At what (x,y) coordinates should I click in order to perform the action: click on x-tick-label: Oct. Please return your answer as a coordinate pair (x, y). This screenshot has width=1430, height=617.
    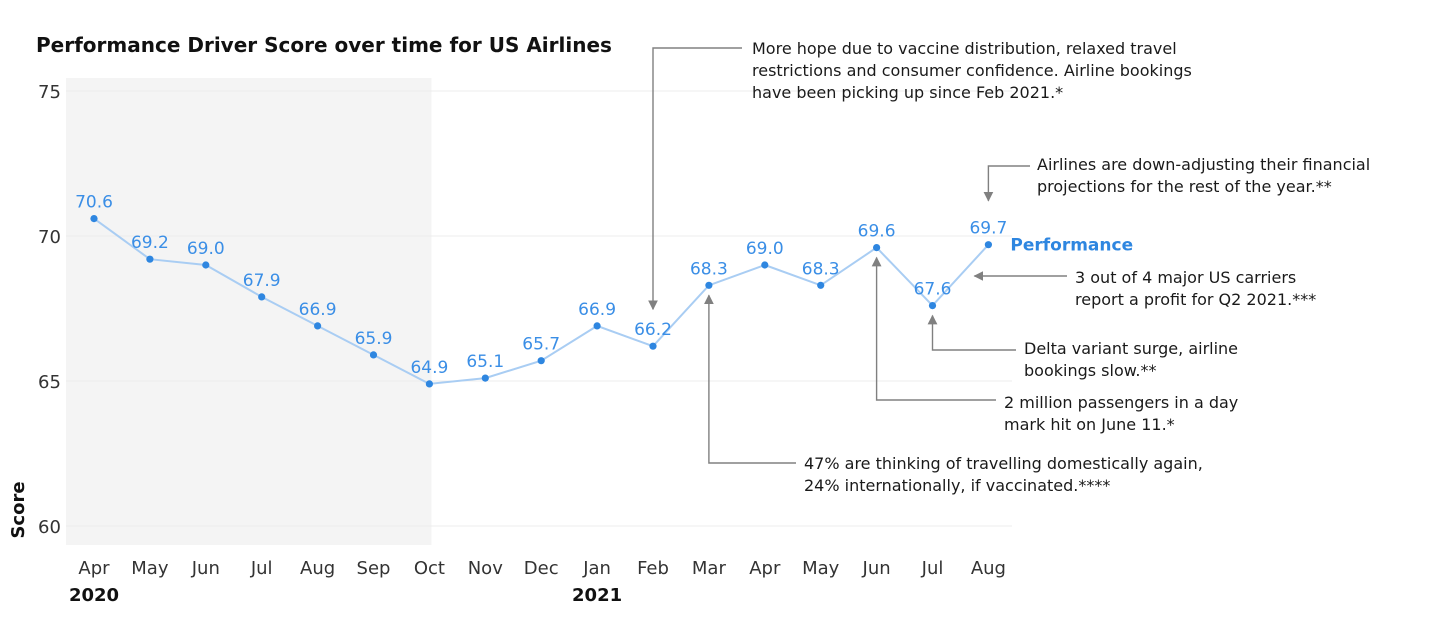
    Looking at the image, I should click on (429, 568).